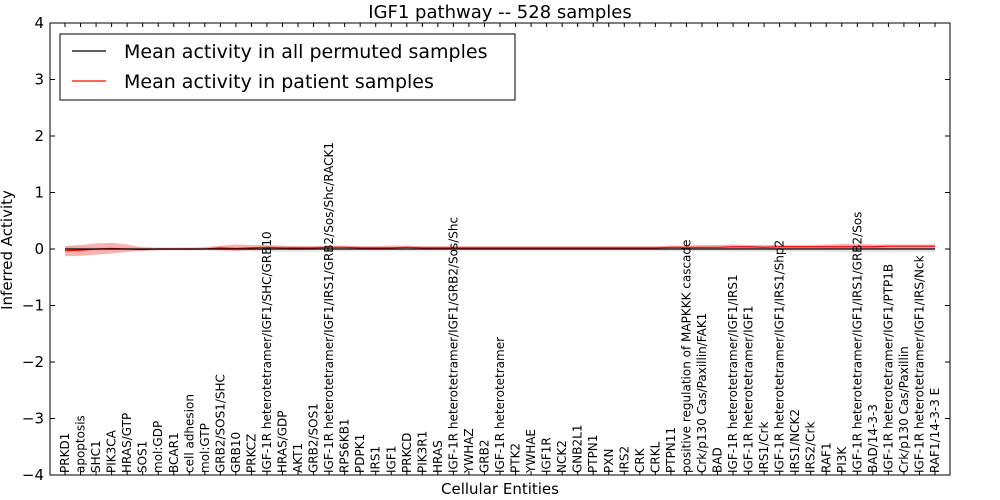 Image resolution: width=1000 pixels, height=500 pixels. I want to click on x-category-label: IRS2, so click(624, 459).